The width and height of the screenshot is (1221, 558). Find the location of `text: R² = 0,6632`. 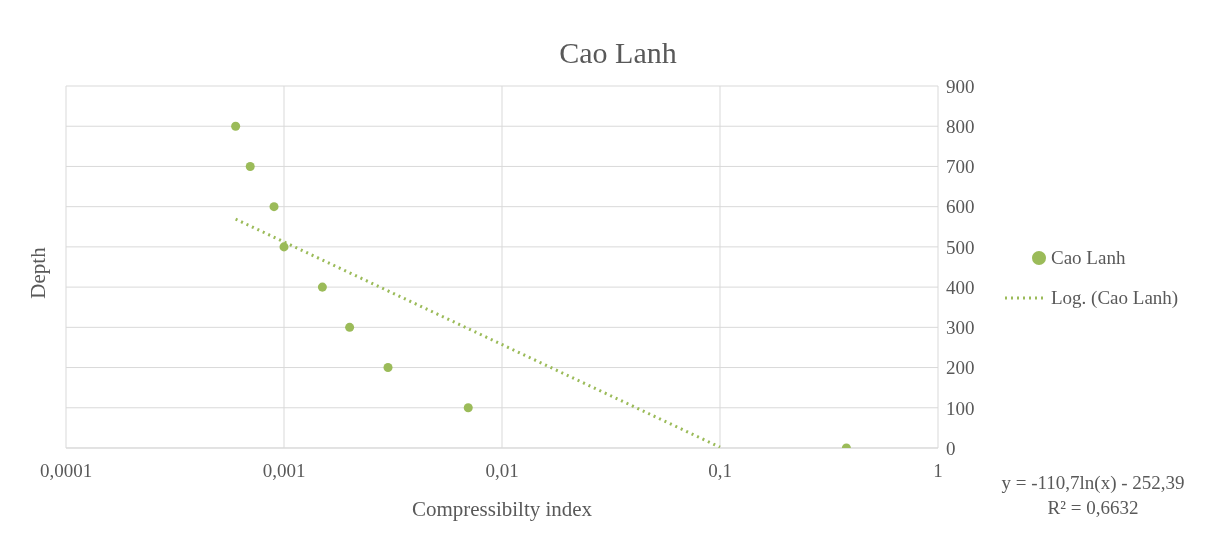

text: R² = 0,6632 is located at coordinates (1093, 508).